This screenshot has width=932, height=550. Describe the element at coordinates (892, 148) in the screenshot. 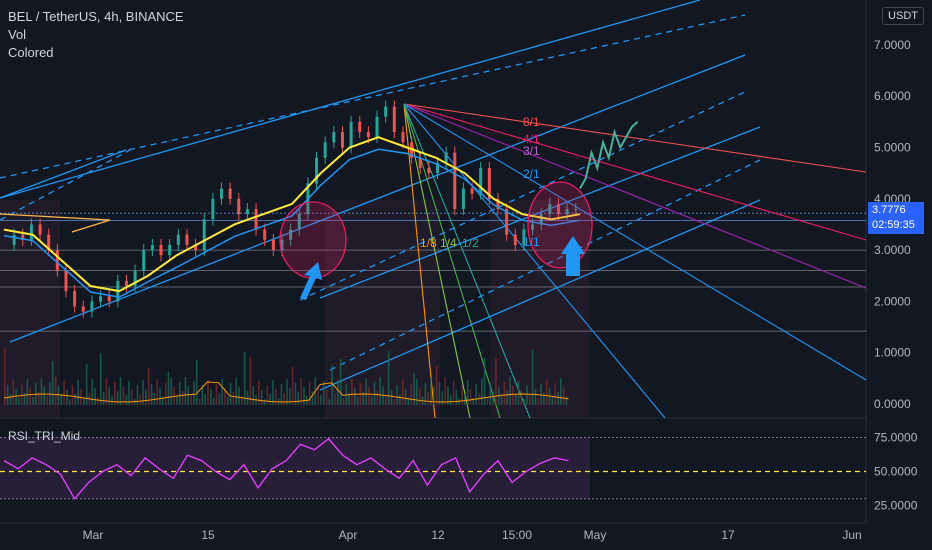

I see `price-tick: 5.0000` at that location.